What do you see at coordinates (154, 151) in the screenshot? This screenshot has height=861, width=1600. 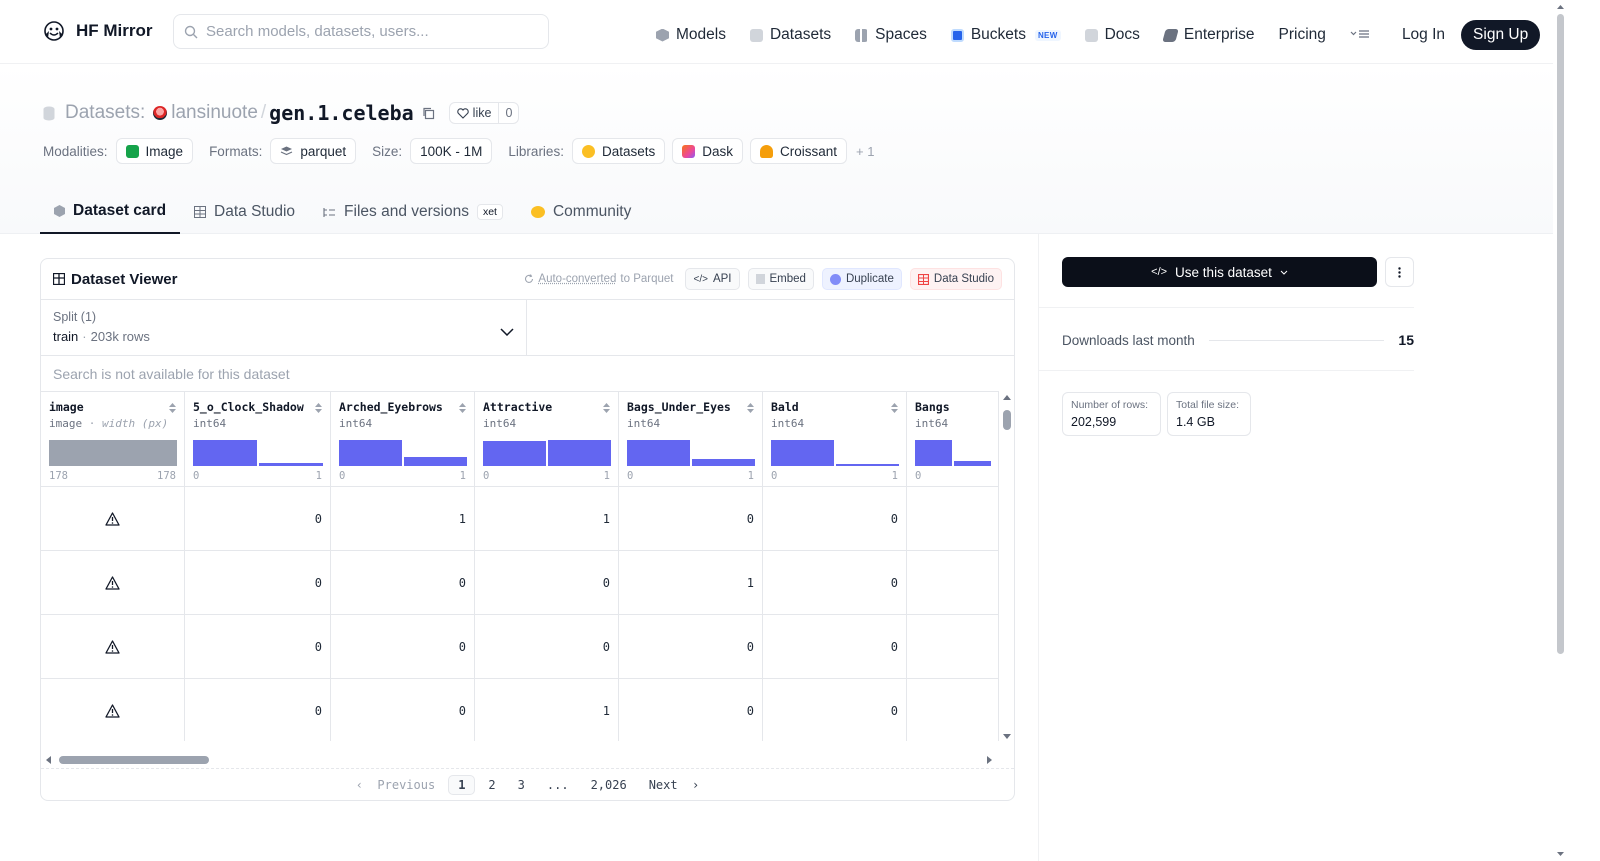 I see `modality-chip-image: Image` at bounding box center [154, 151].